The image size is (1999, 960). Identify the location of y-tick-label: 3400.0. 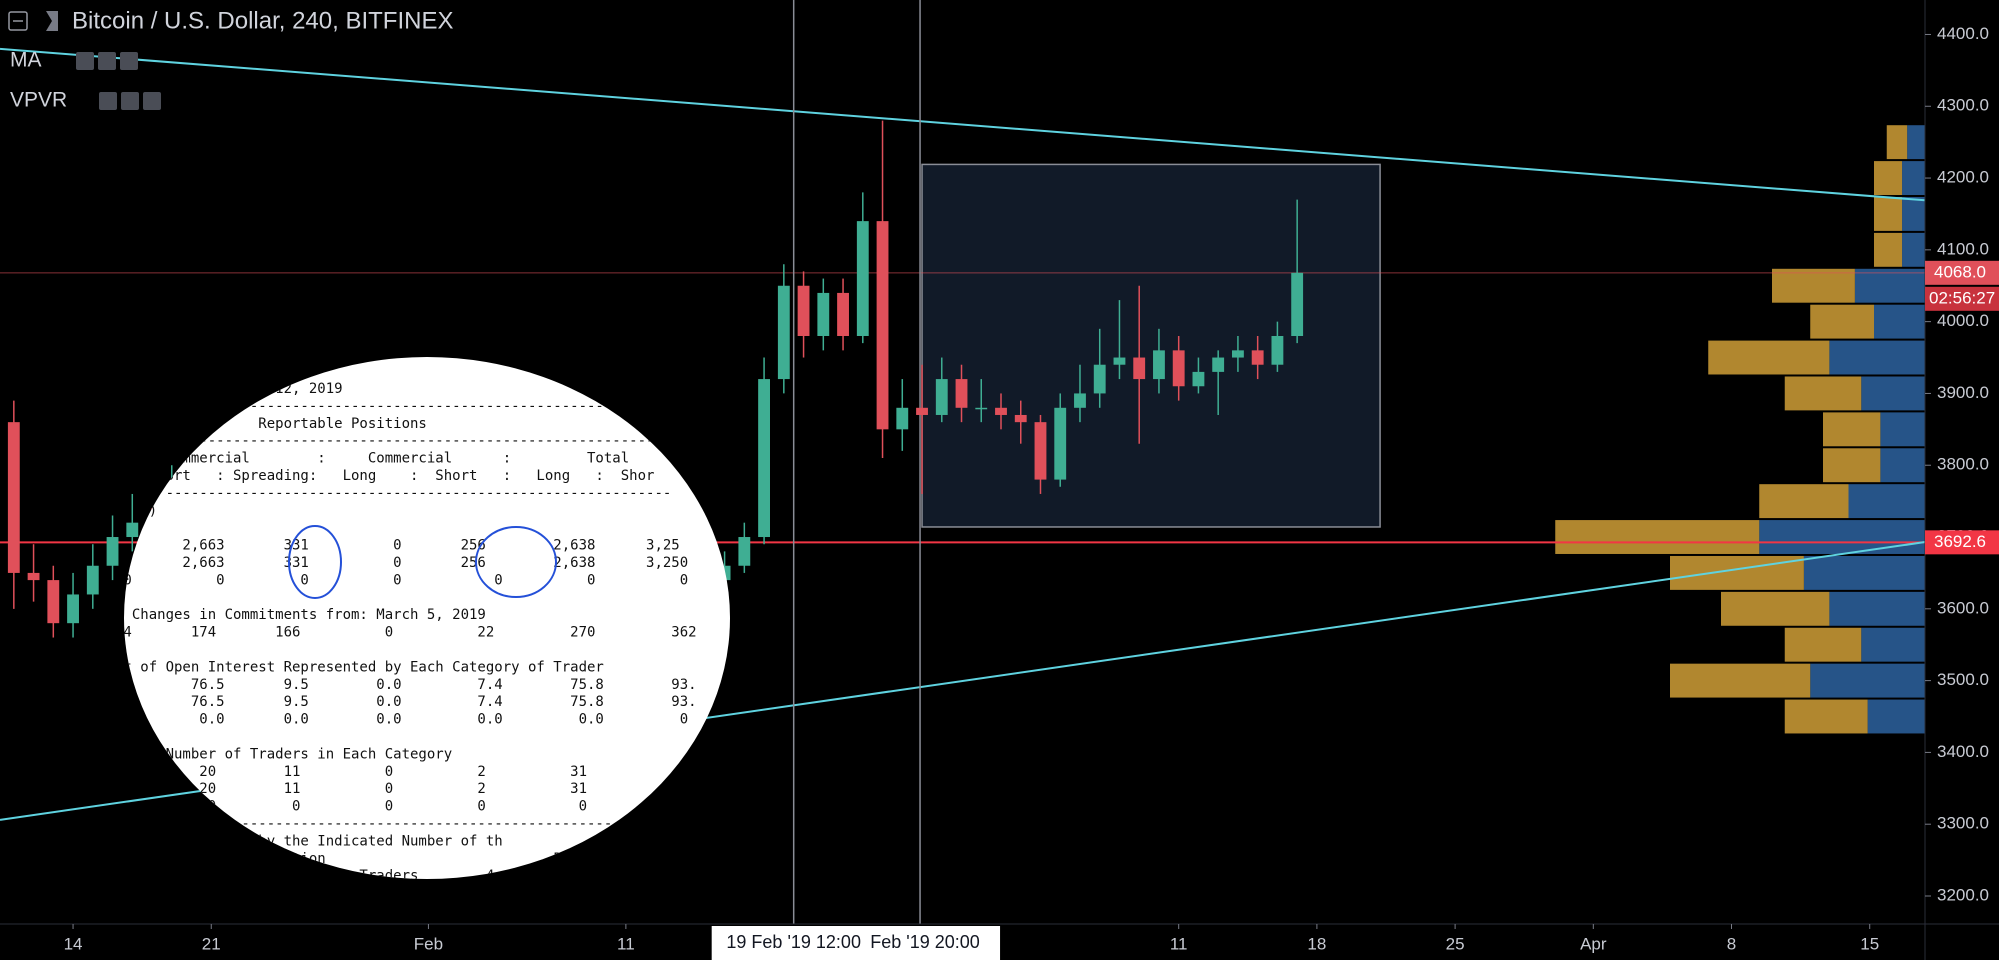
(1963, 751).